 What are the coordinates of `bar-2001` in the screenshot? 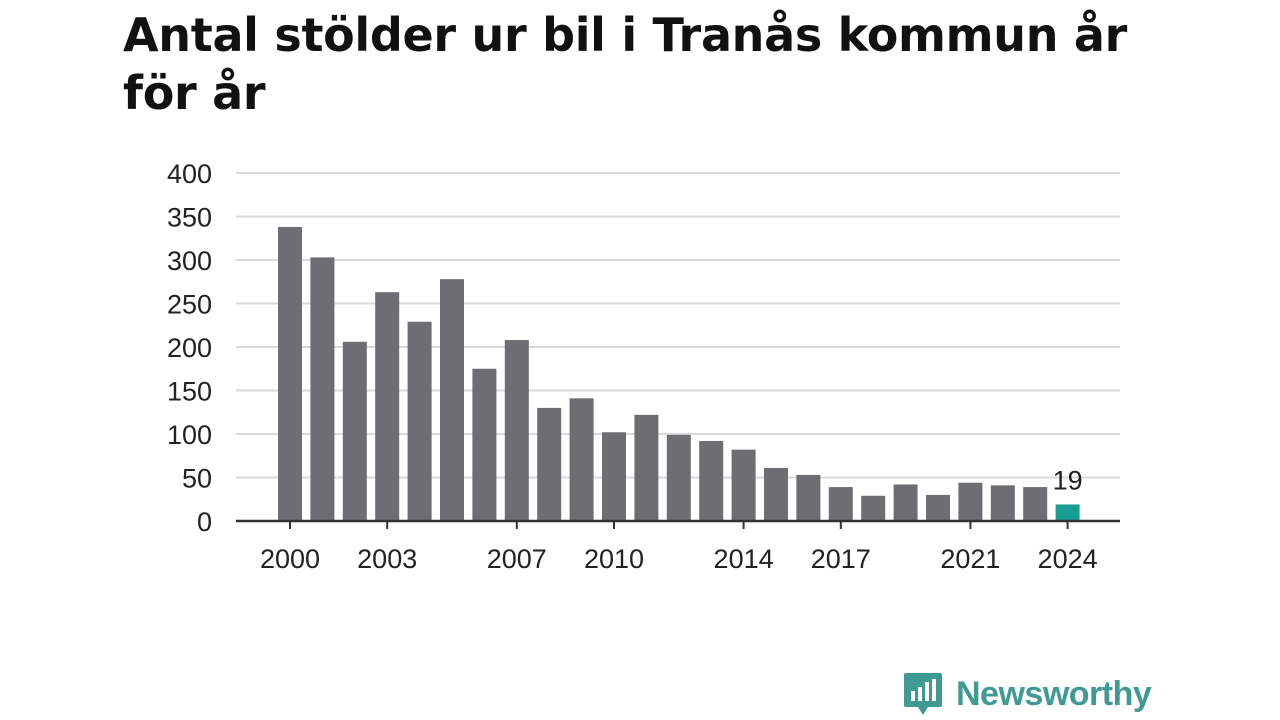 It's located at (322, 389).